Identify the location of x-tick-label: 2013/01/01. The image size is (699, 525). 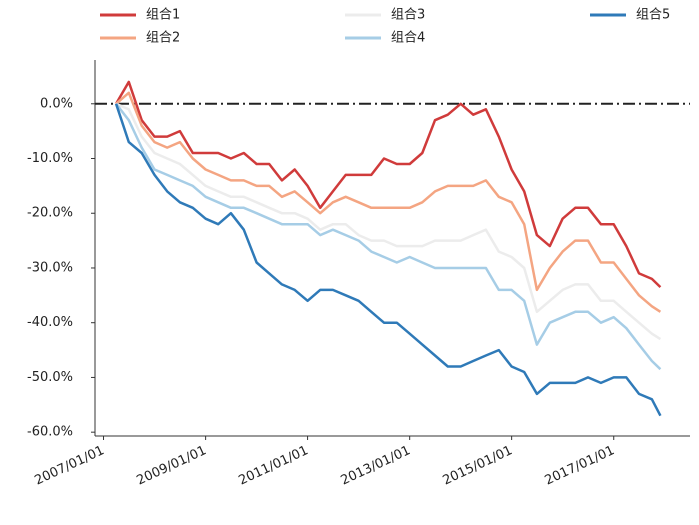
(376, 465).